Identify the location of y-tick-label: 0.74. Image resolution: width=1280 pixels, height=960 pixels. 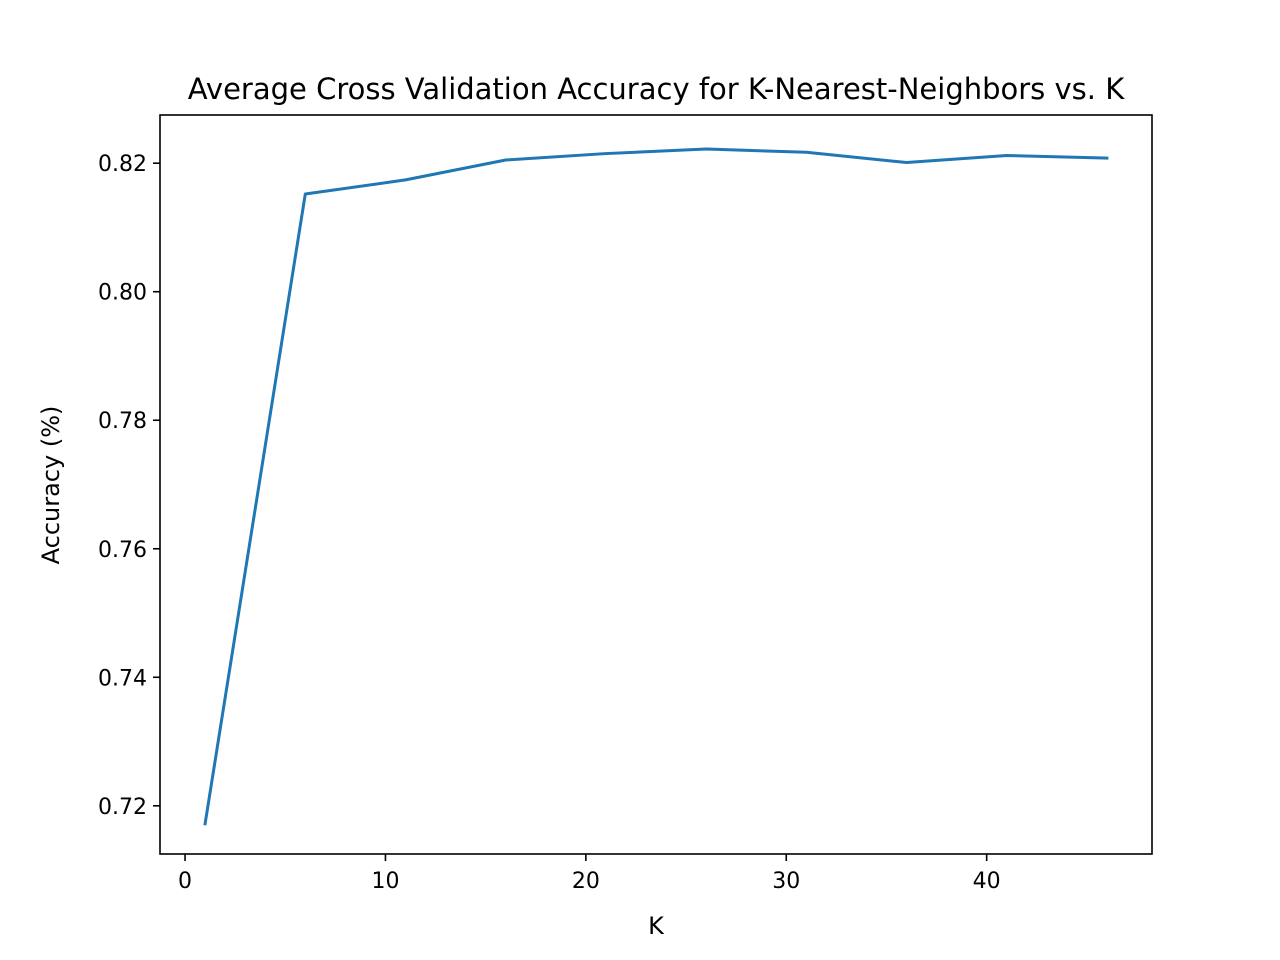
(122, 678).